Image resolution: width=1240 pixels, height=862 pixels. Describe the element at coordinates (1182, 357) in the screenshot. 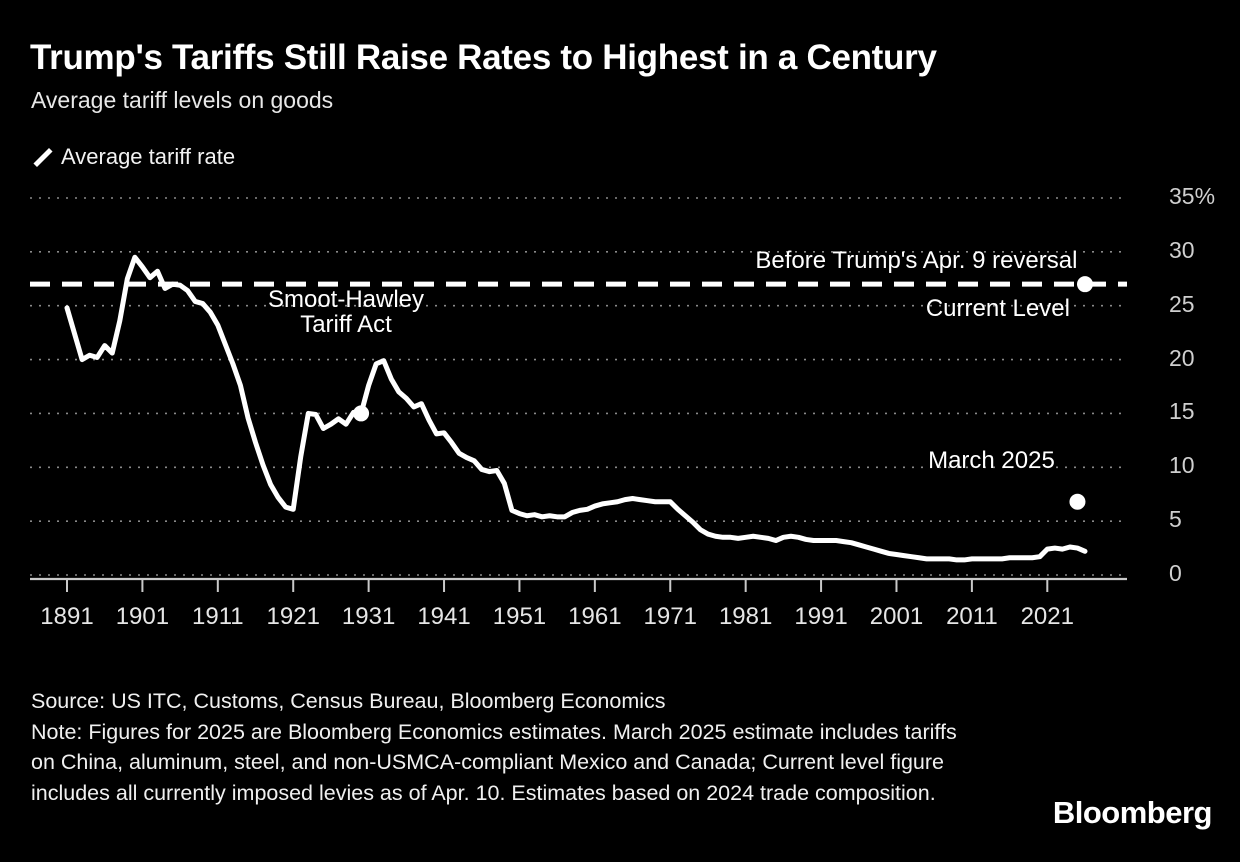

I see `y-axis-tick-label: 20` at that location.